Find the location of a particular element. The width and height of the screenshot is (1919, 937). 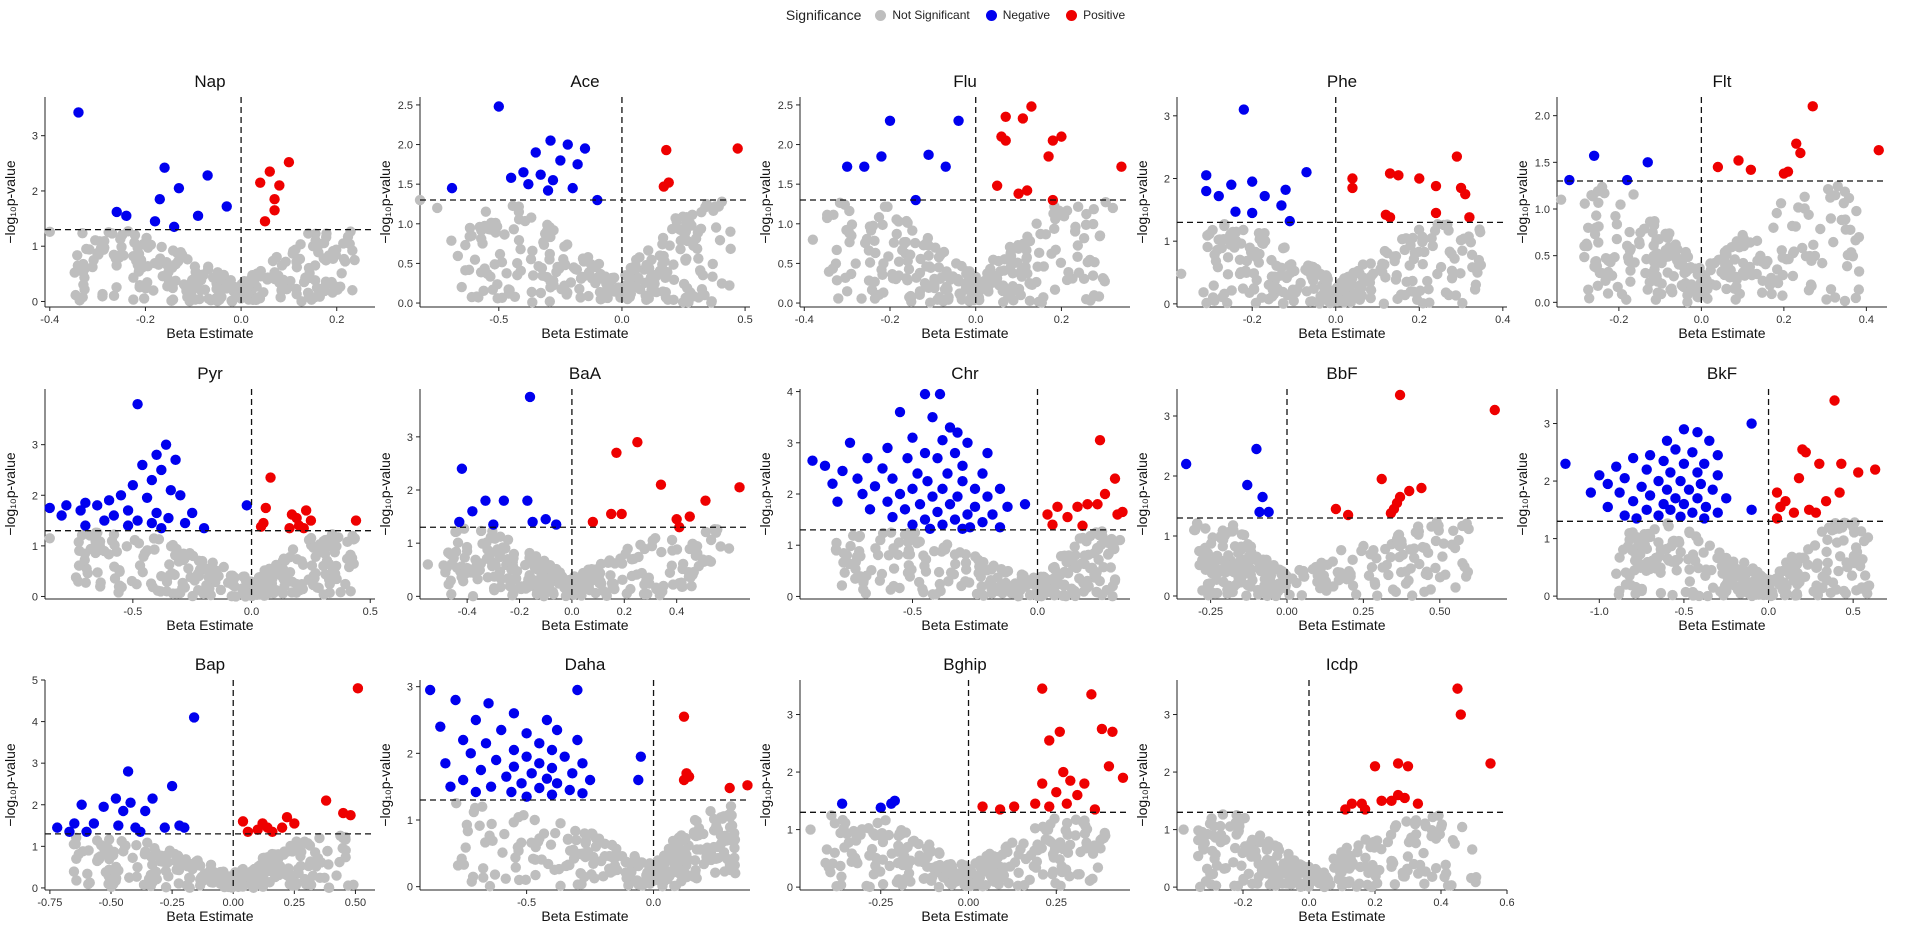

legend-item-not-significant: Not Significant is located at coordinates (922, 15).